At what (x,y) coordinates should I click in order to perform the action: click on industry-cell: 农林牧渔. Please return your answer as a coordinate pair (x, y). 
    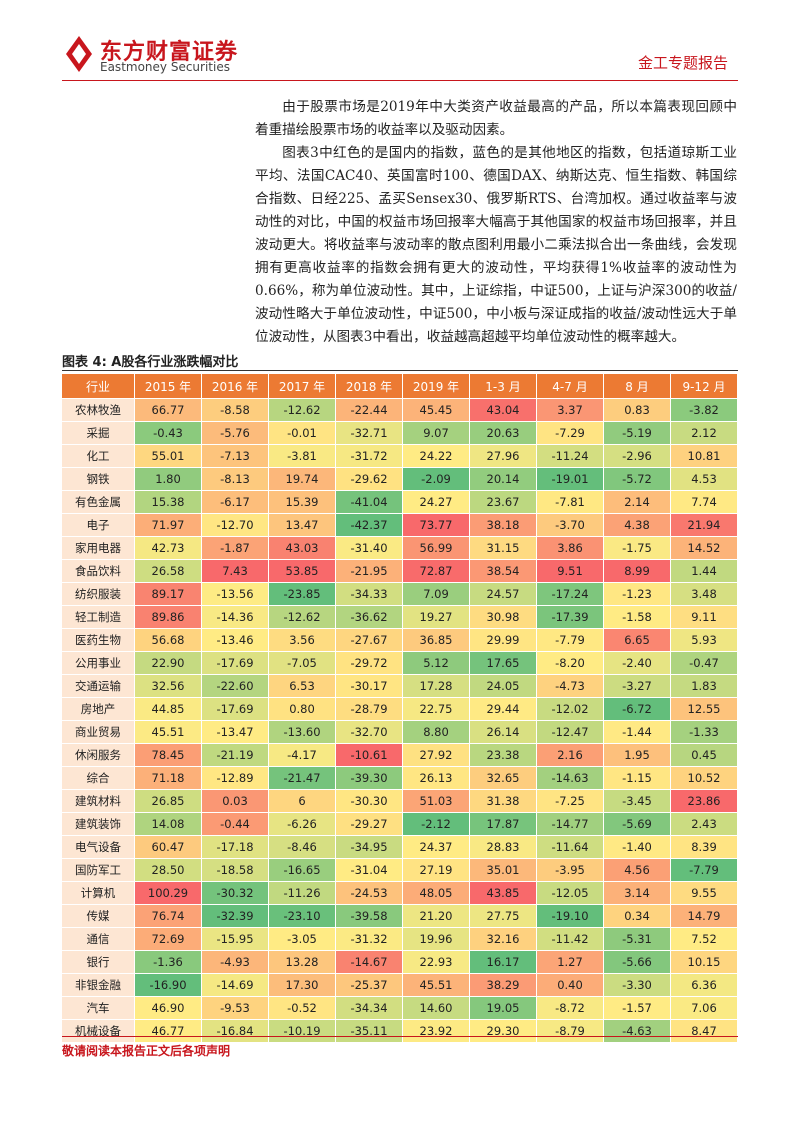
    Looking at the image, I should click on (98, 410).